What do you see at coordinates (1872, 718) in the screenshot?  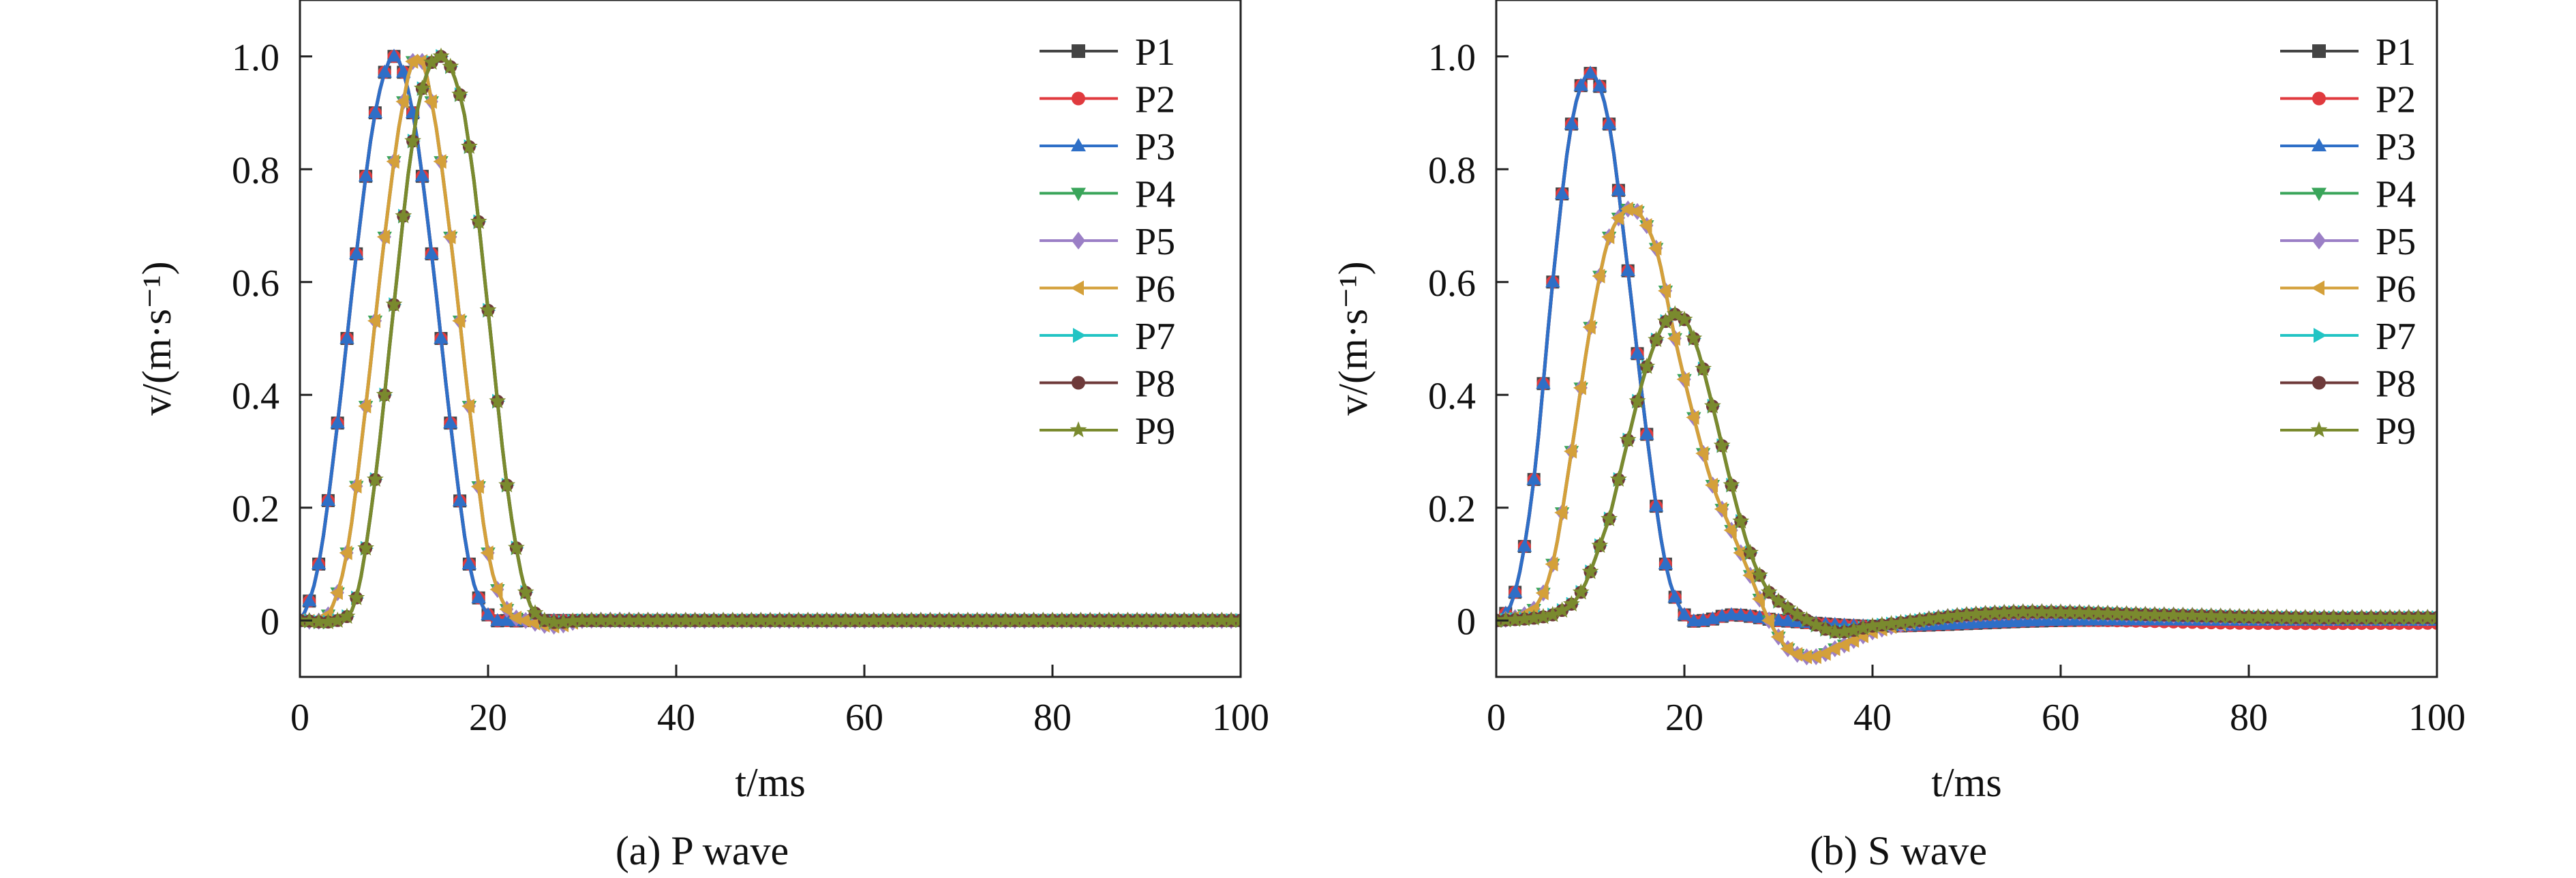 I see `x-tick-label: 40` at bounding box center [1872, 718].